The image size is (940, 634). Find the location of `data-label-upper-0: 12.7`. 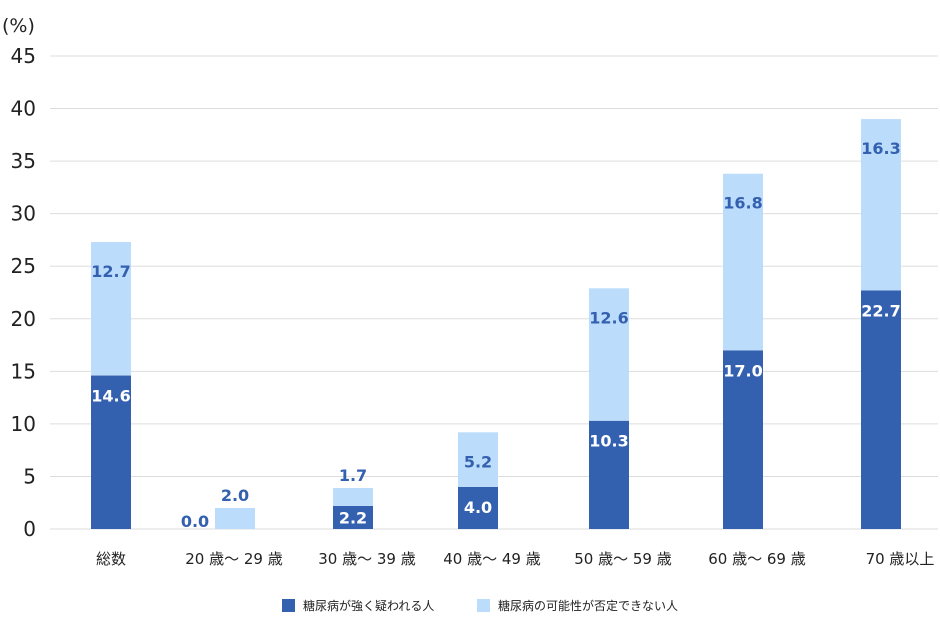

data-label-upper-0: 12.7 is located at coordinates (110, 271).